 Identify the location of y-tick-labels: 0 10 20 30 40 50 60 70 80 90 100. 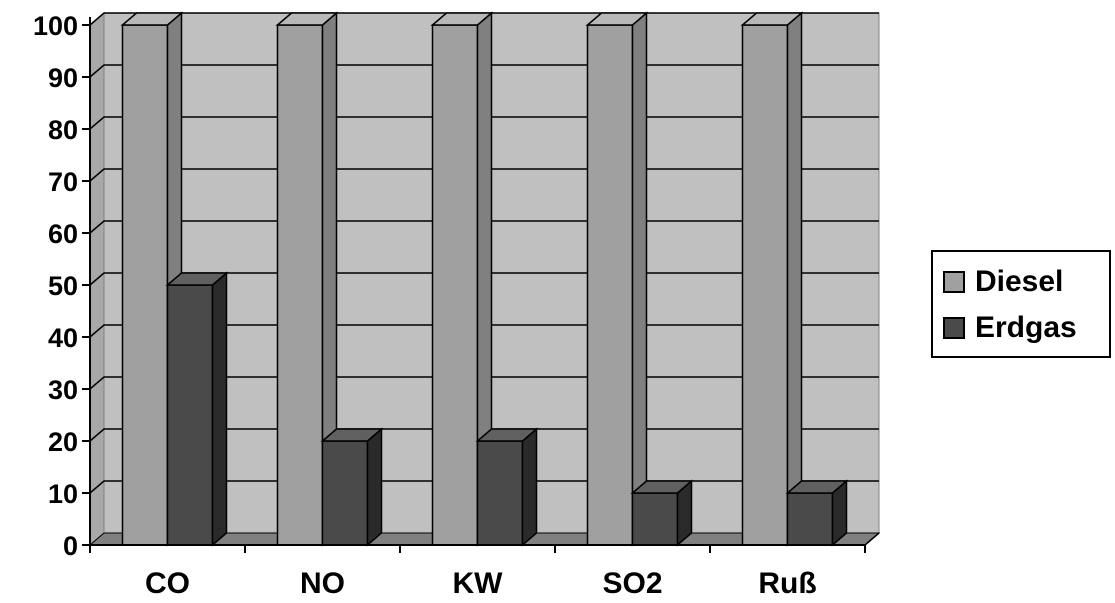
(55, 286).